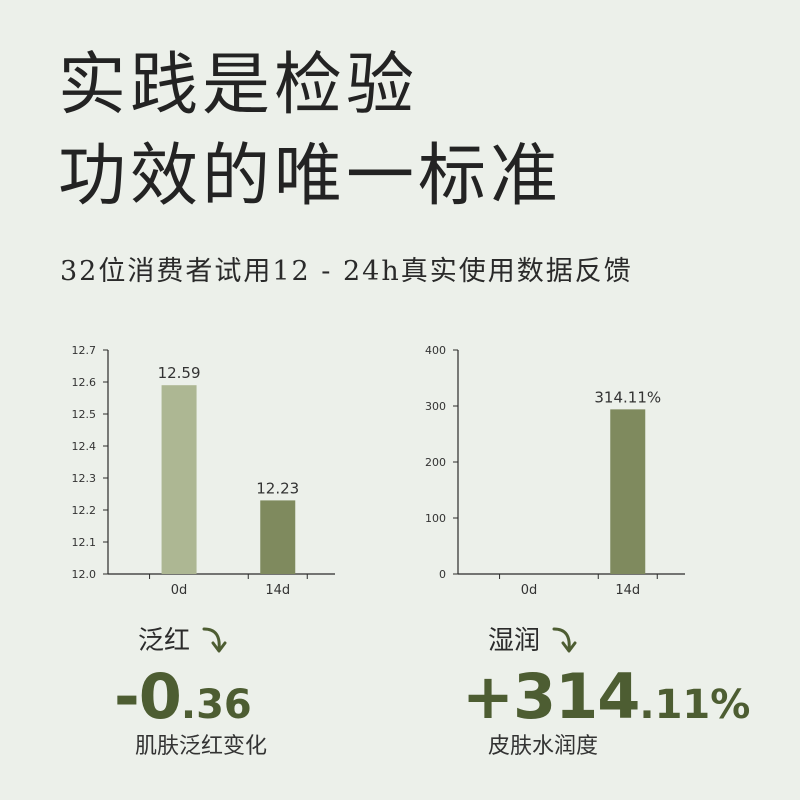 This screenshot has height=800, width=800. I want to click on redness-label: 泛红, so click(164, 641).